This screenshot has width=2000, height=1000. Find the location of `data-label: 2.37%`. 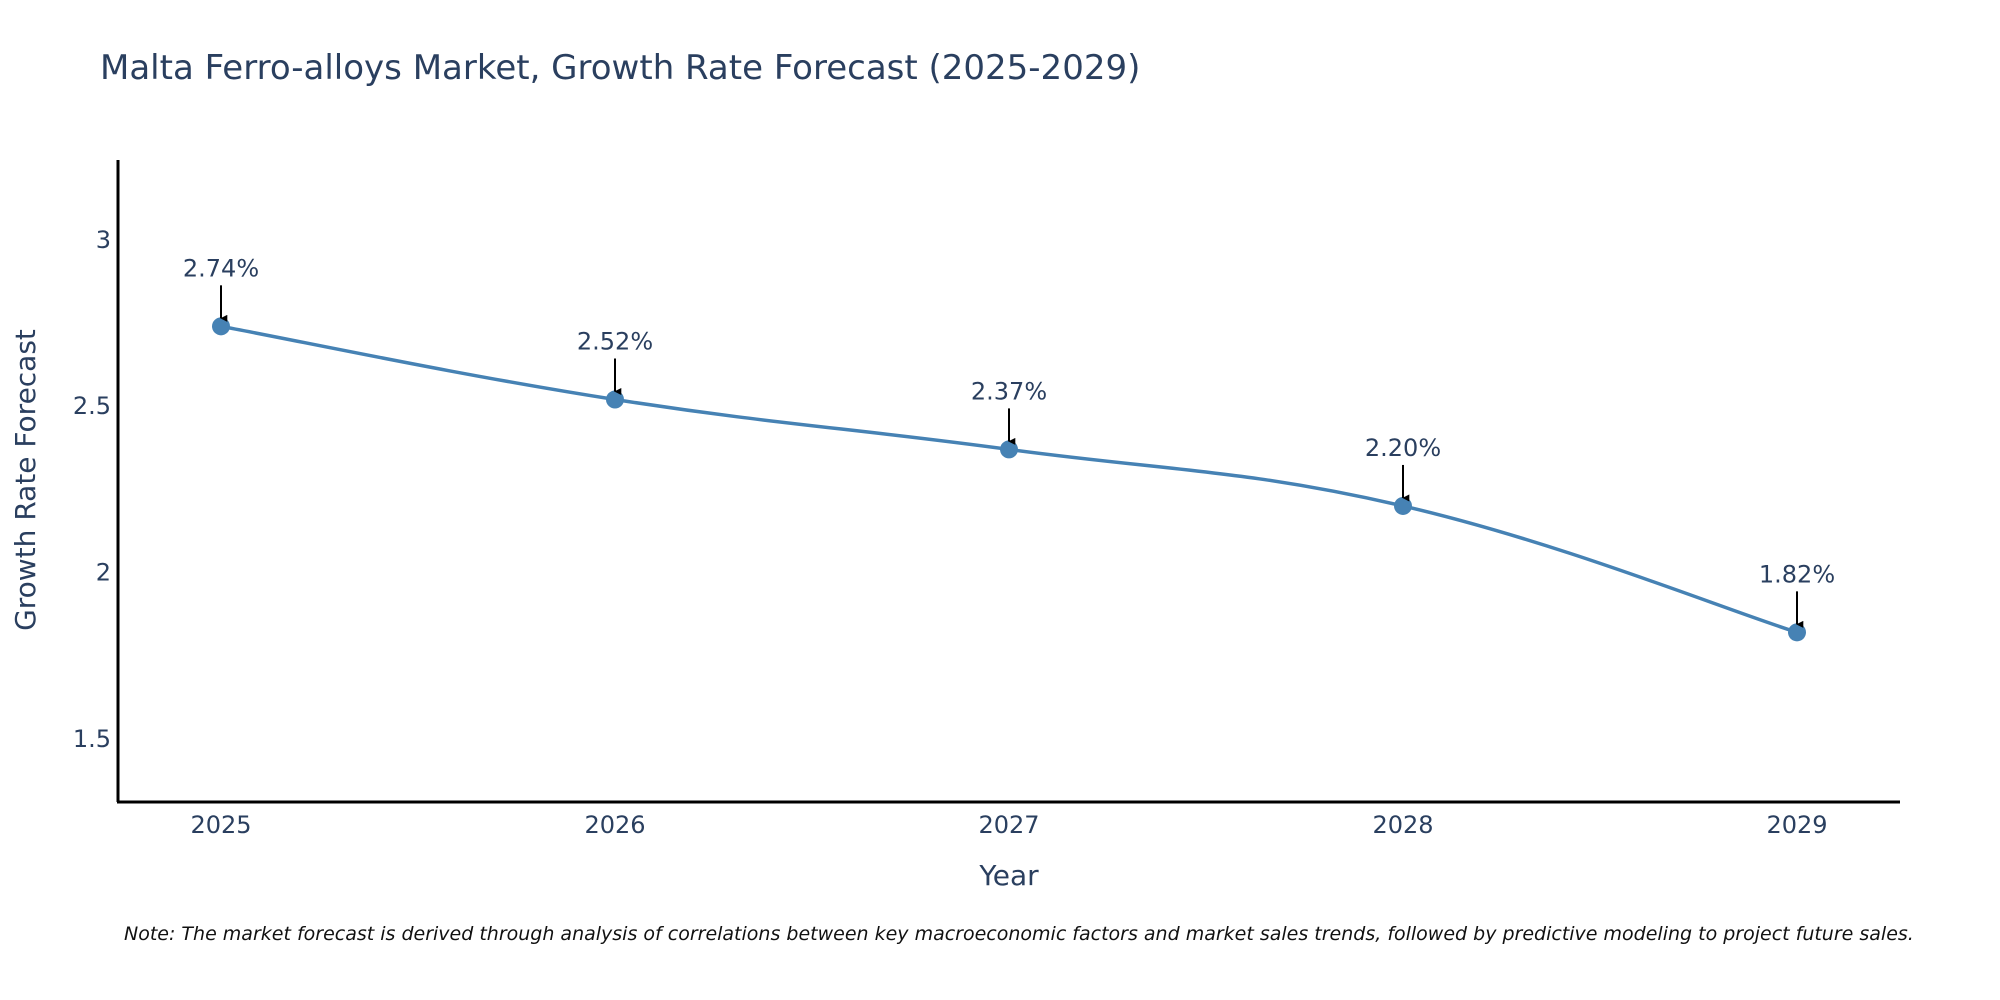

data-label: 2.37% is located at coordinates (1009, 391).